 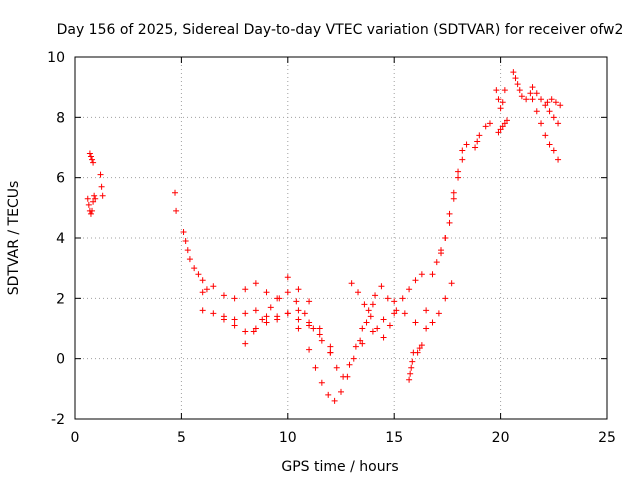 I want to click on series-sub-rise, so click(x=439, y=306).